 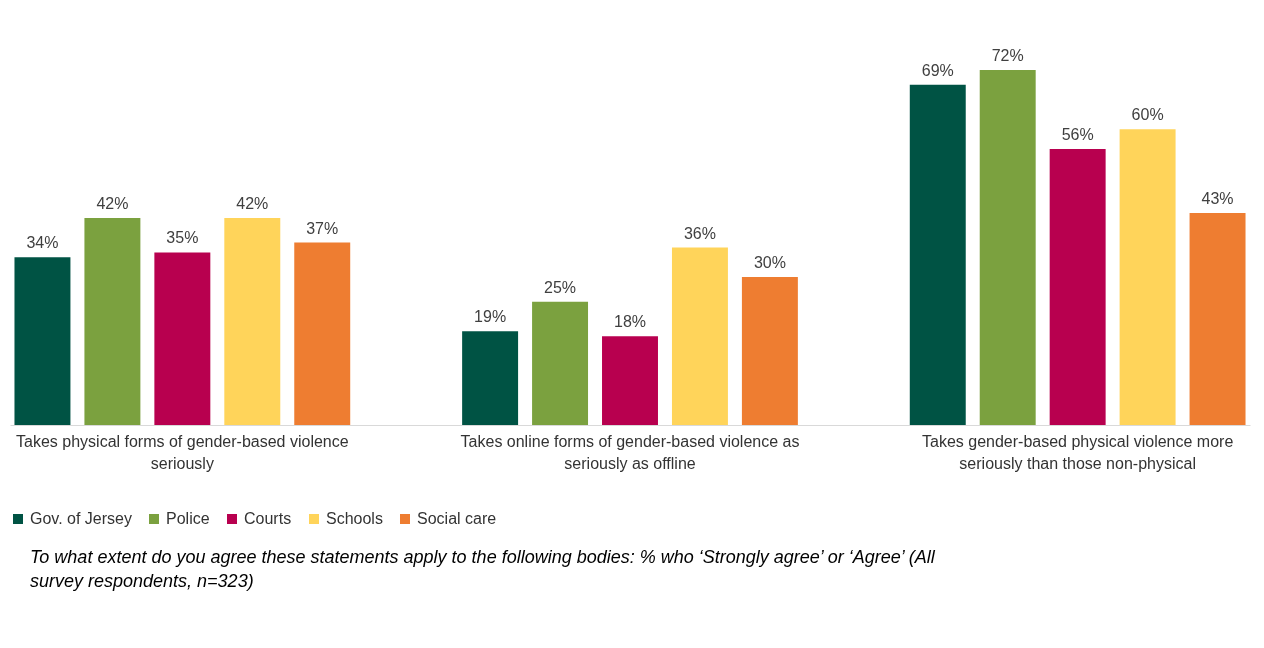 I want to click on data-label: 35%, so click(x=182, y=238).